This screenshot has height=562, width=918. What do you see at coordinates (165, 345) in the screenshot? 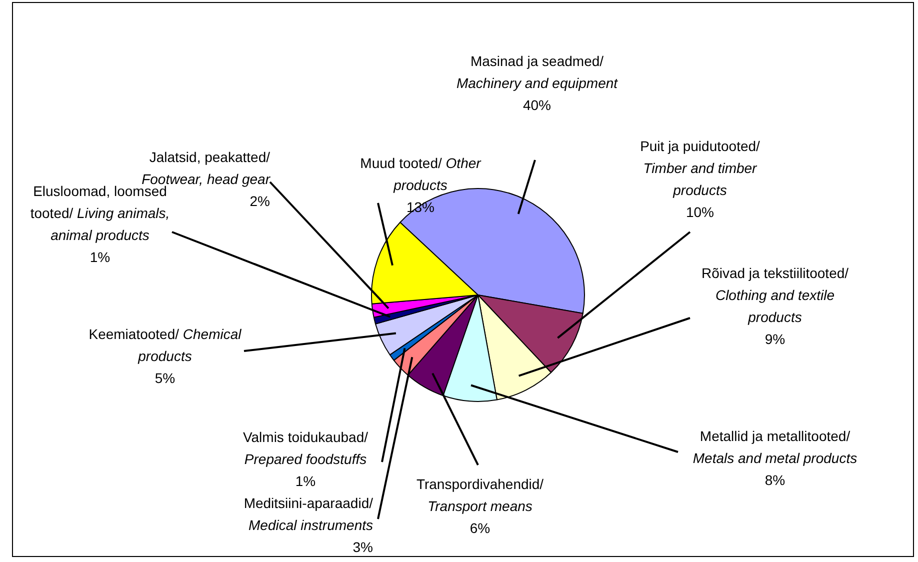
I see `slice-label: Keemiatooted/ Chemical products` at bounding box center [165, 345].